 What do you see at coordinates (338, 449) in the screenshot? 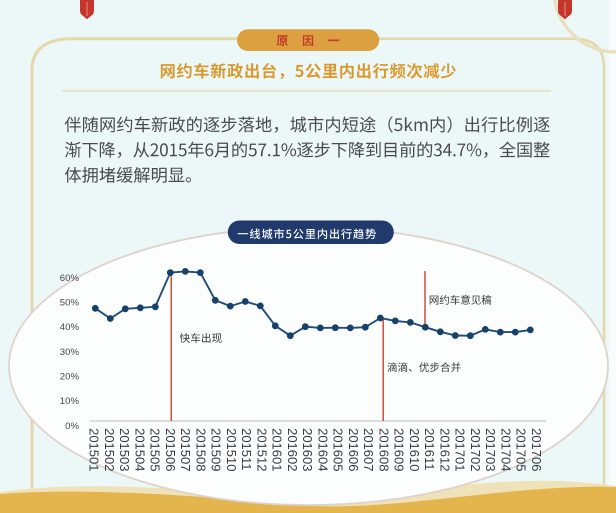
I see `svg-text: 201605` at bounding box center [338, 449].